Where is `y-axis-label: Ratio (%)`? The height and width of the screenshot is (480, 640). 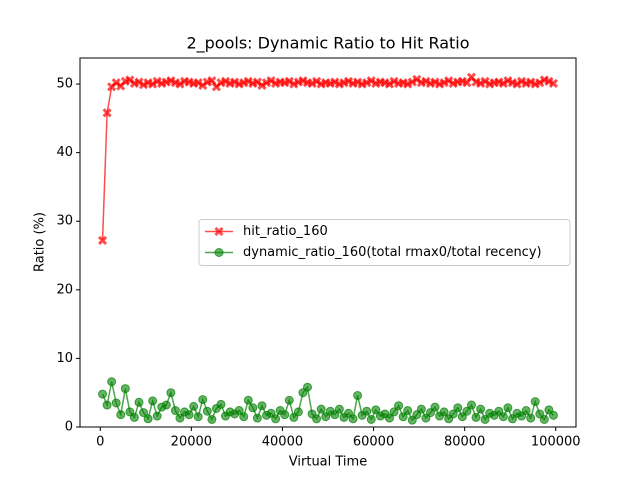
y-axis-label: Ratio (%) is located at coordinates (40, 242).